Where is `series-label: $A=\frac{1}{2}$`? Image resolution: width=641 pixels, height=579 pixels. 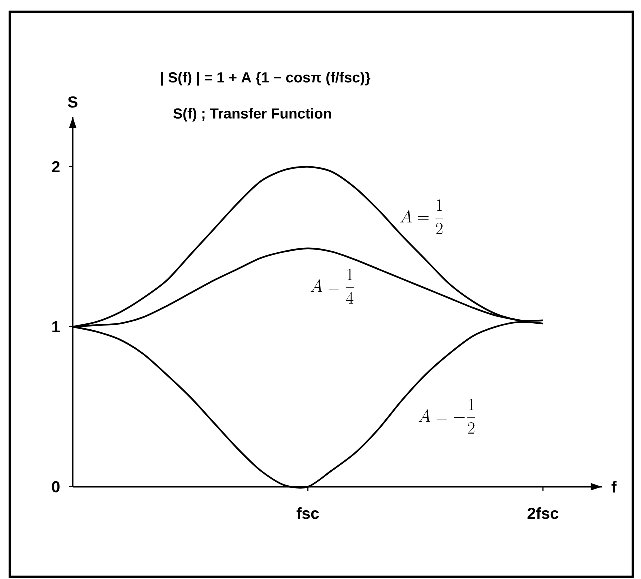
series-label: $A=\frac{1}{2}$ is located at coordinates (422, 217).